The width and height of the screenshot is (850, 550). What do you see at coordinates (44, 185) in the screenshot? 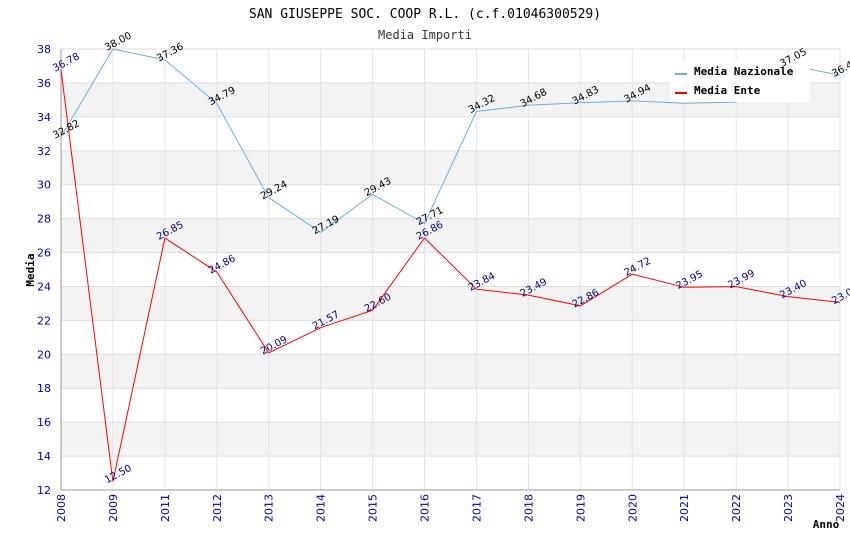
I see `y-tick-label: 30` at bounding box center [44, 185].